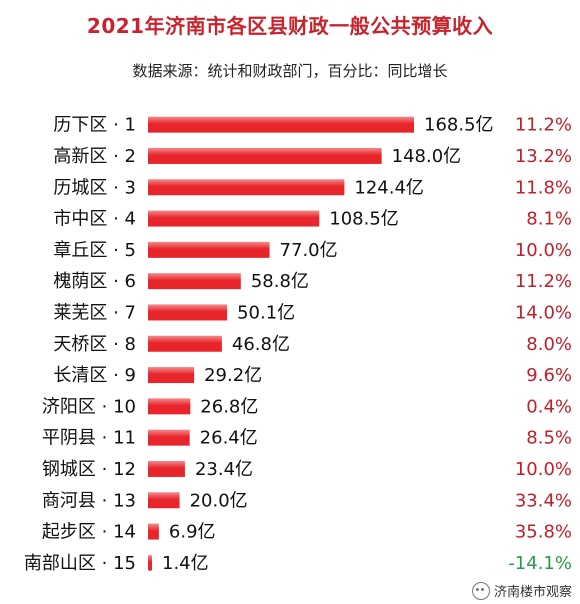  Describe the element at coordinates (309, 250) in the screenshot. I see `value-label: 77.0亿` at that location.